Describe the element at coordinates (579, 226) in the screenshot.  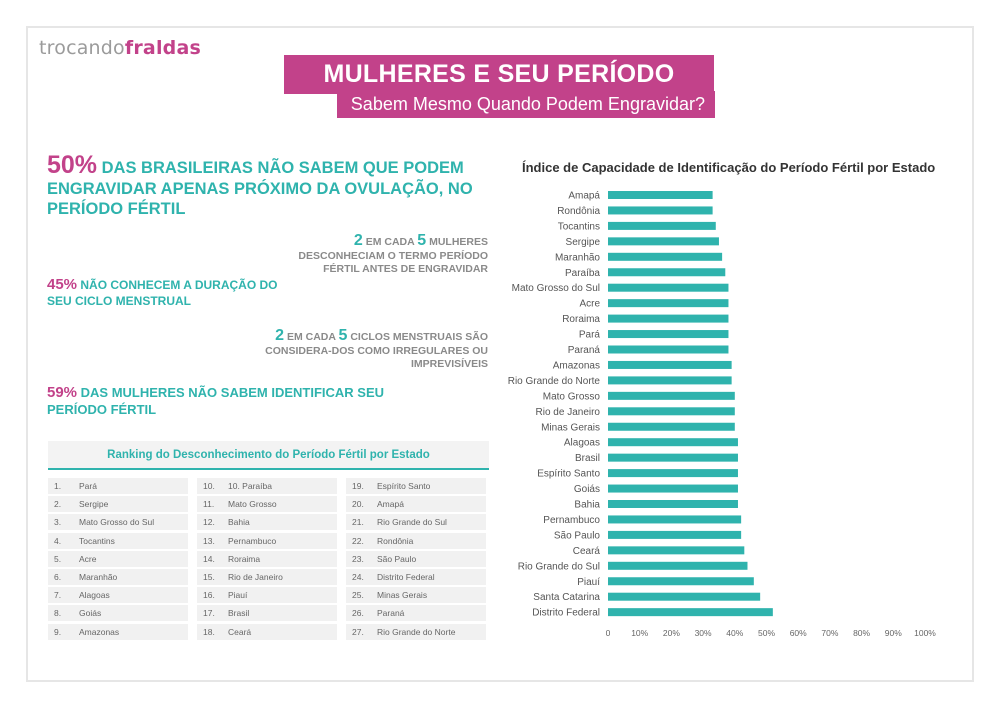
I see `category-label: Tocantins` at that location.